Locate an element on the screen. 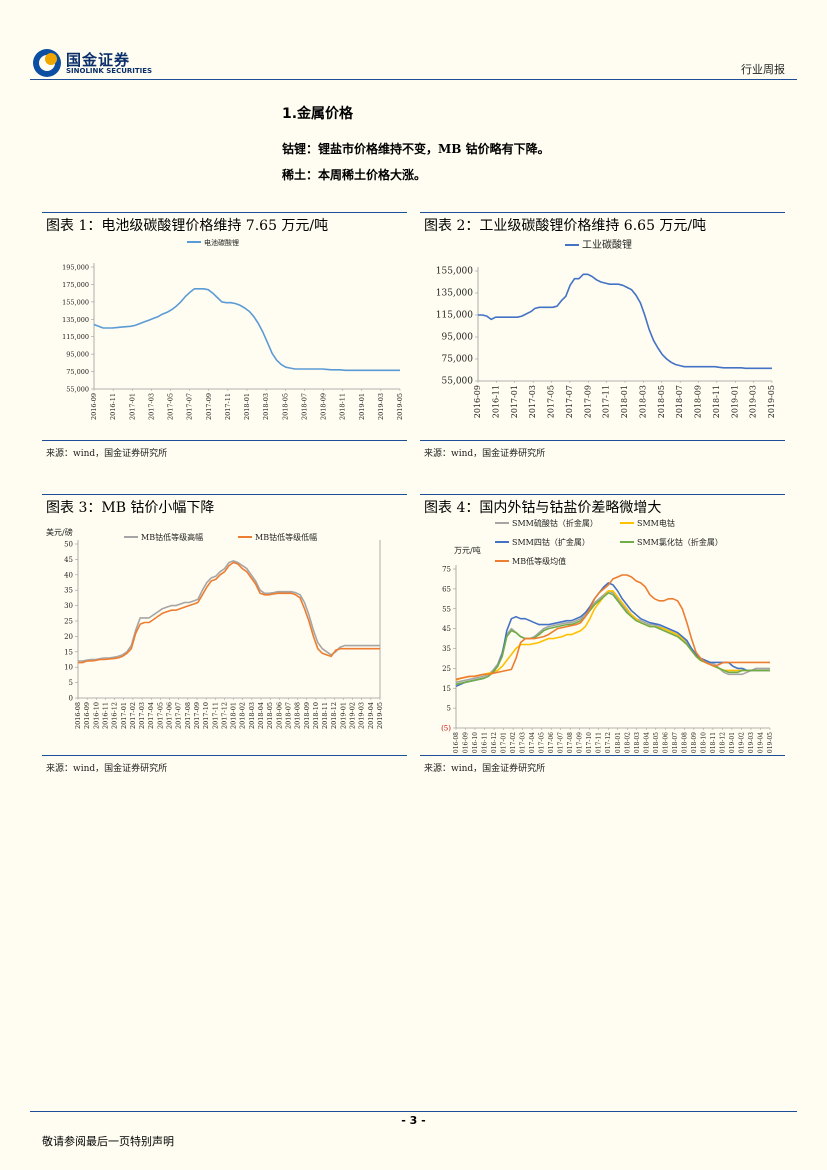 The height and width of the screenshot is (1170, 827). figure-4-top-rule is located at coordinates (602, 494).